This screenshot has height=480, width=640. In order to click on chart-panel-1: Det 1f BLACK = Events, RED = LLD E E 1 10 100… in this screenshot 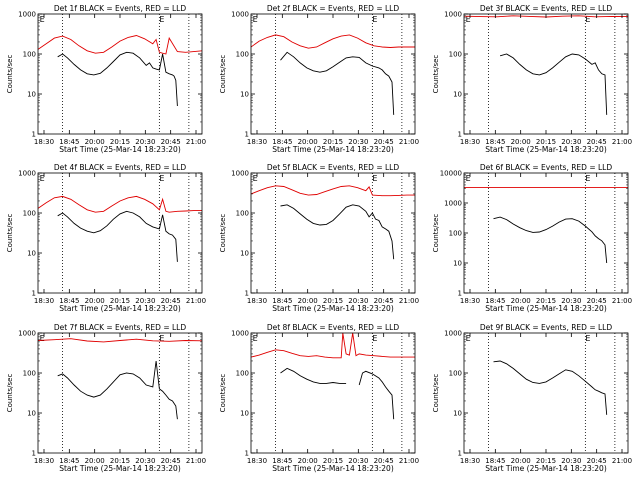, I will do `click(106, 79)`.